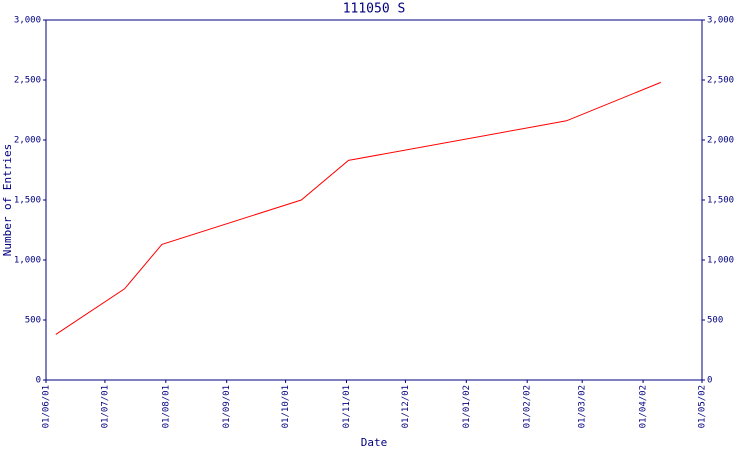 This screenshot has height=450, width=750. I want to click on x-tick-label: 01/02/02, so click(528, 406).